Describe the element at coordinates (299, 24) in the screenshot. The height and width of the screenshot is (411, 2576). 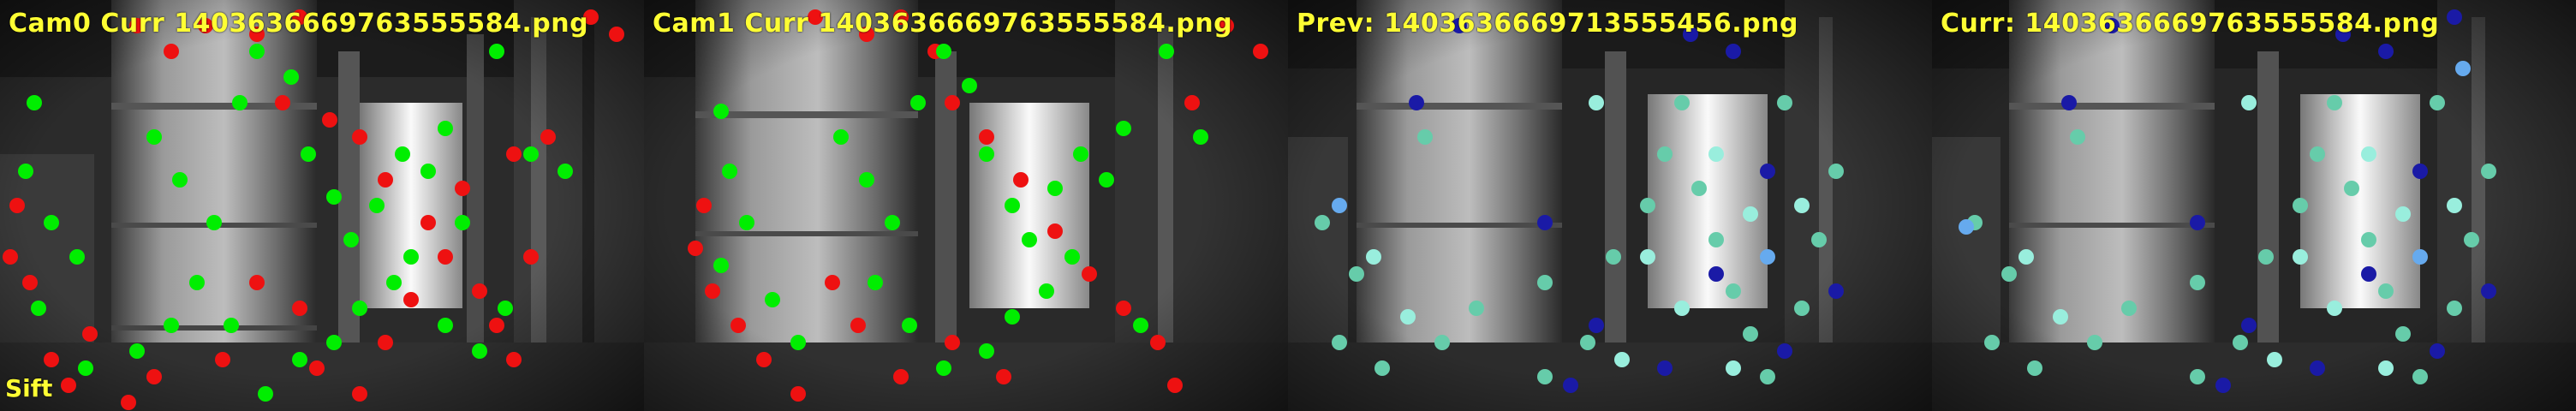
I see `panel-title: Cam0 Curr 1403636669763555584.png` at that location.